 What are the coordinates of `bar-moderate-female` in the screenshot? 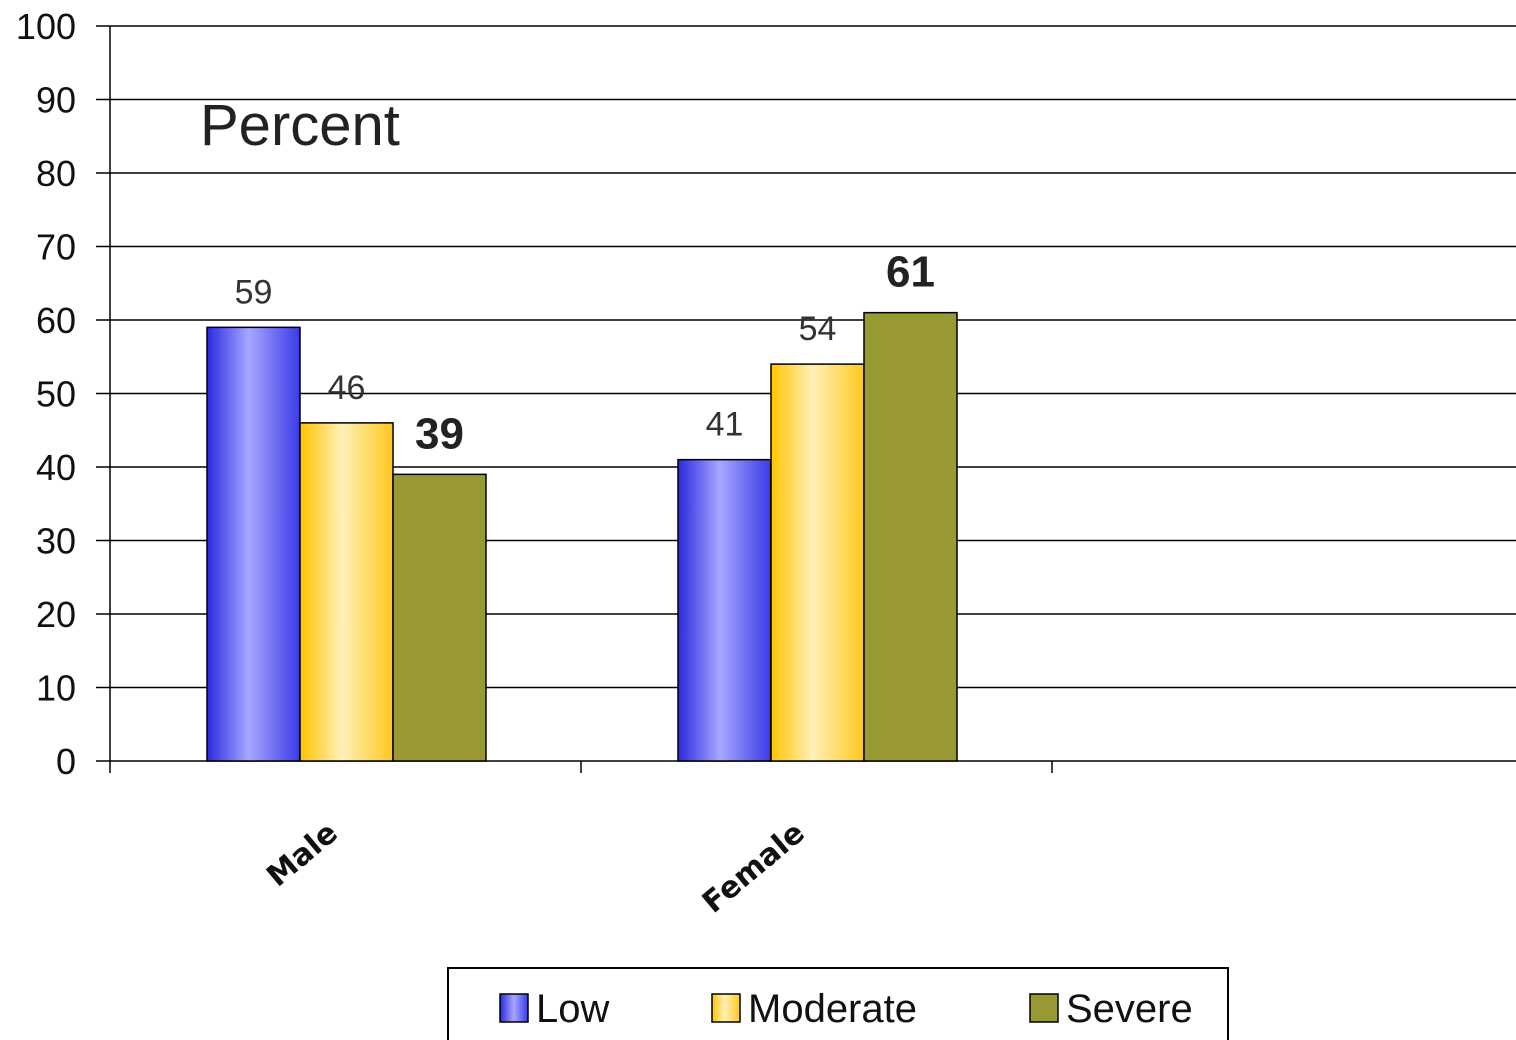 It's located at (817, 562).